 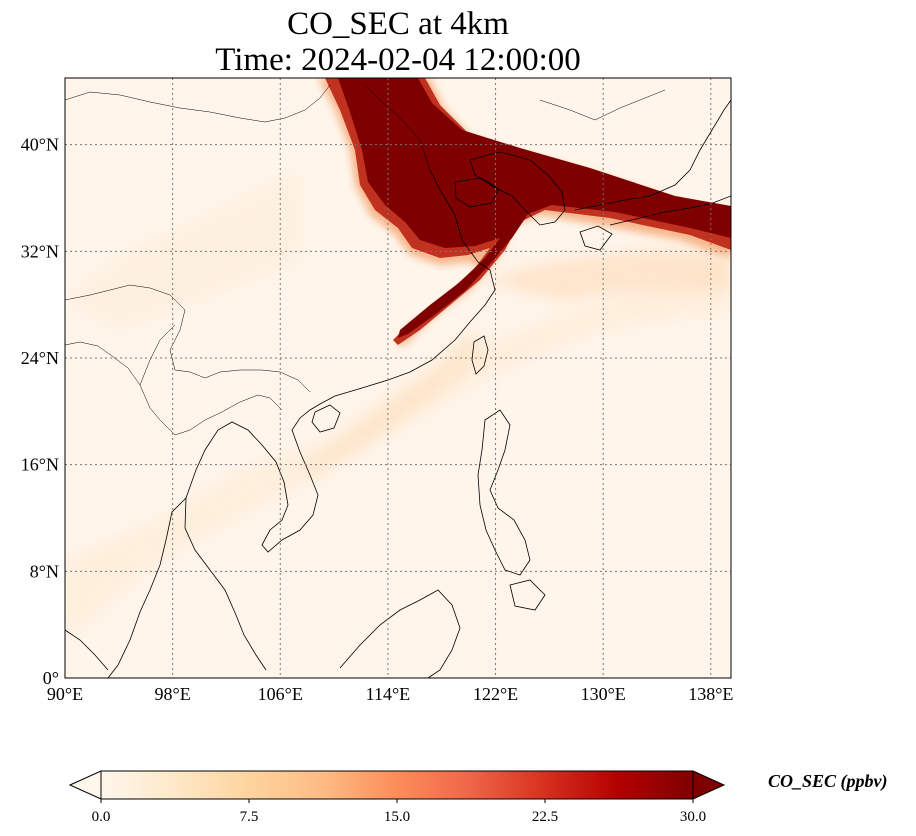 What do you see at coordinates (495, 694) in the screenshot?
I see `longitude-tick-label: 122°E` at bounding box center [495, 694].